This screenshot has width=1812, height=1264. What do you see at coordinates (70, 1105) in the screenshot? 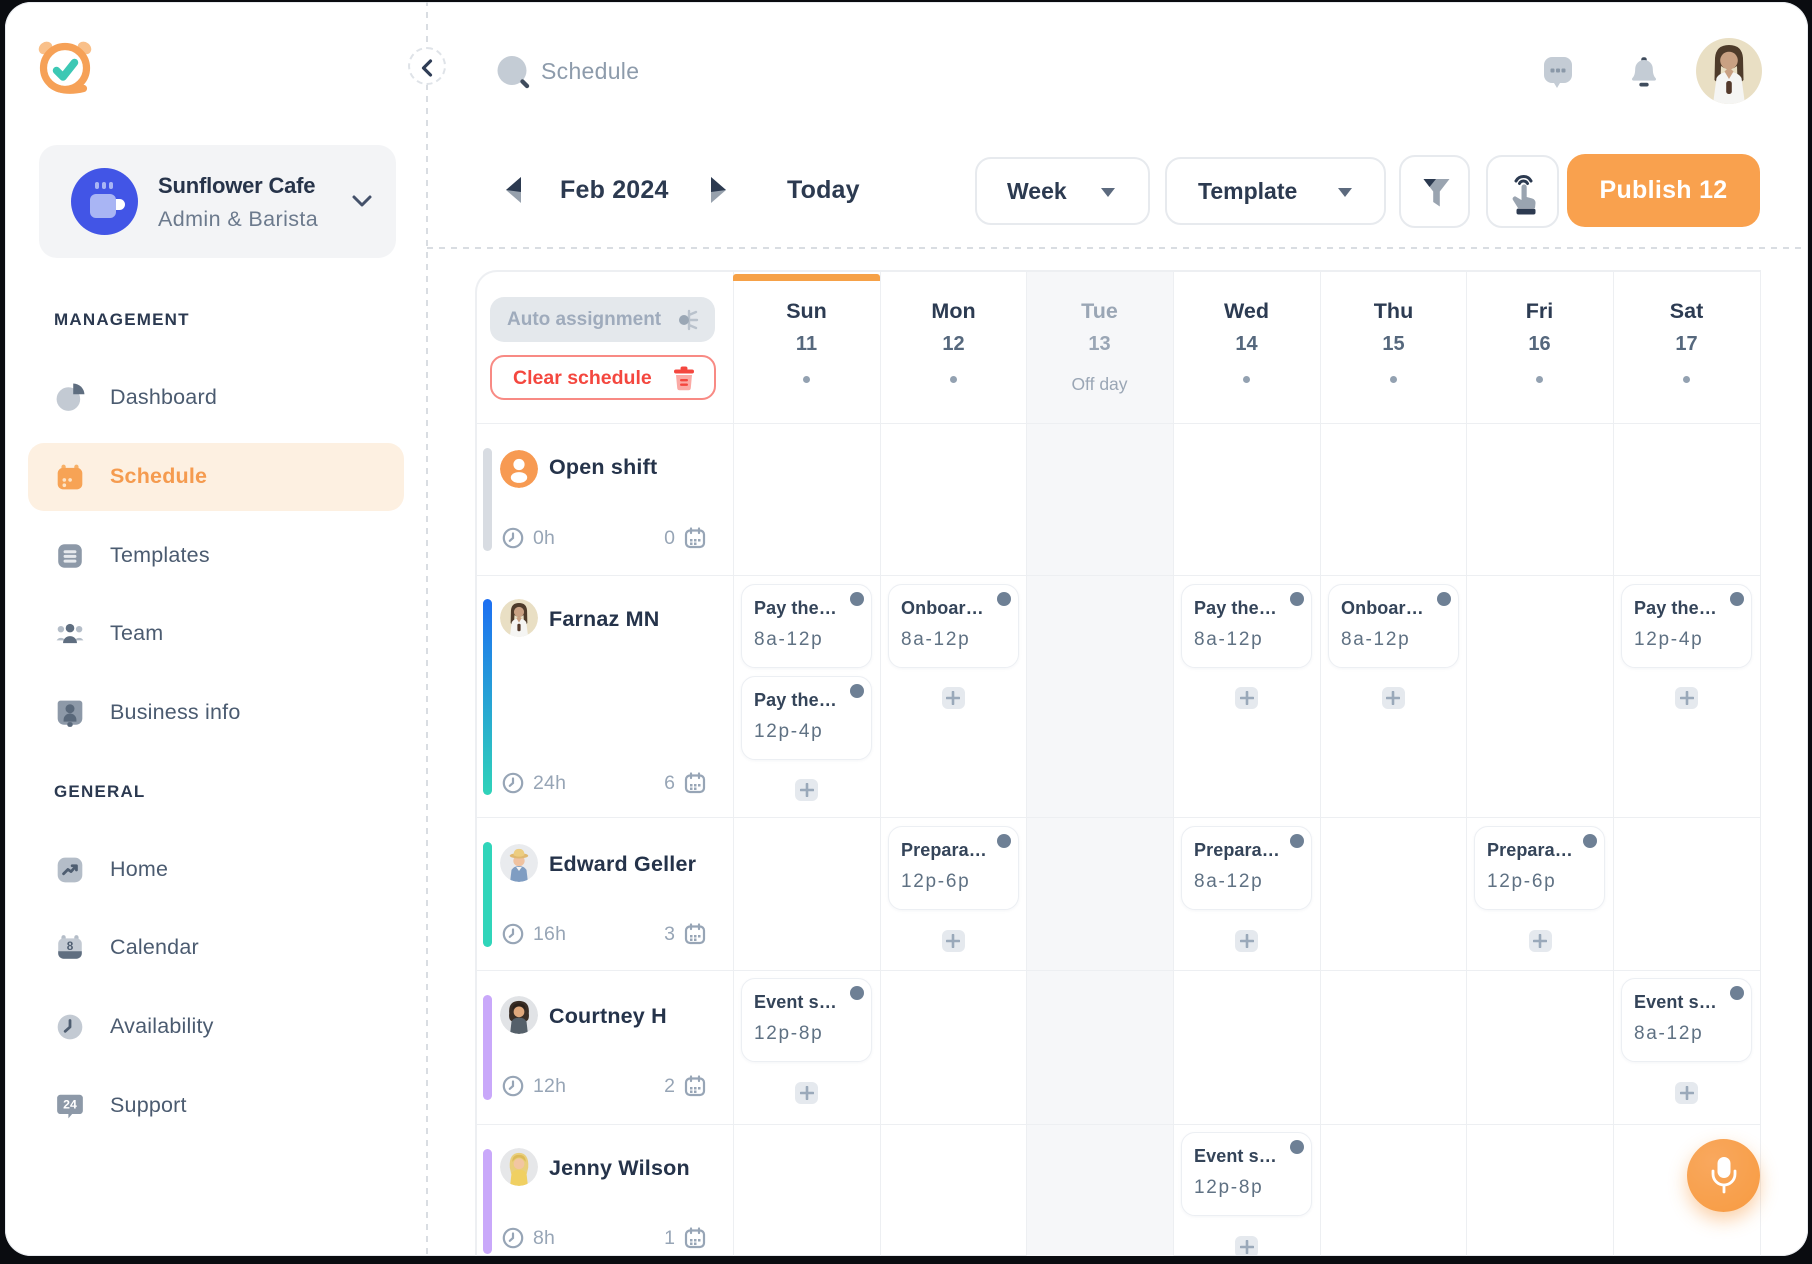
I see `svg-text: 24` at bounding box center [70, 1105].